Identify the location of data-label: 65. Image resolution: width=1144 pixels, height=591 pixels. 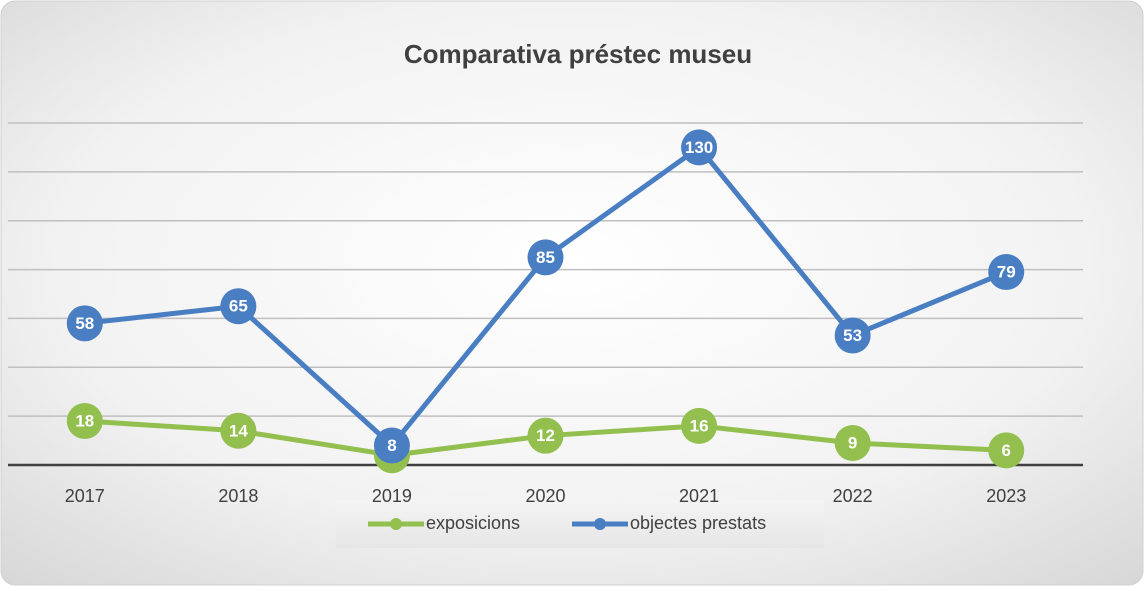
(238, 306).